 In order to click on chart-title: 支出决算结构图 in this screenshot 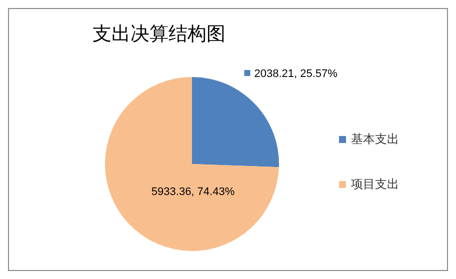, I will do `click(159, 34)`.